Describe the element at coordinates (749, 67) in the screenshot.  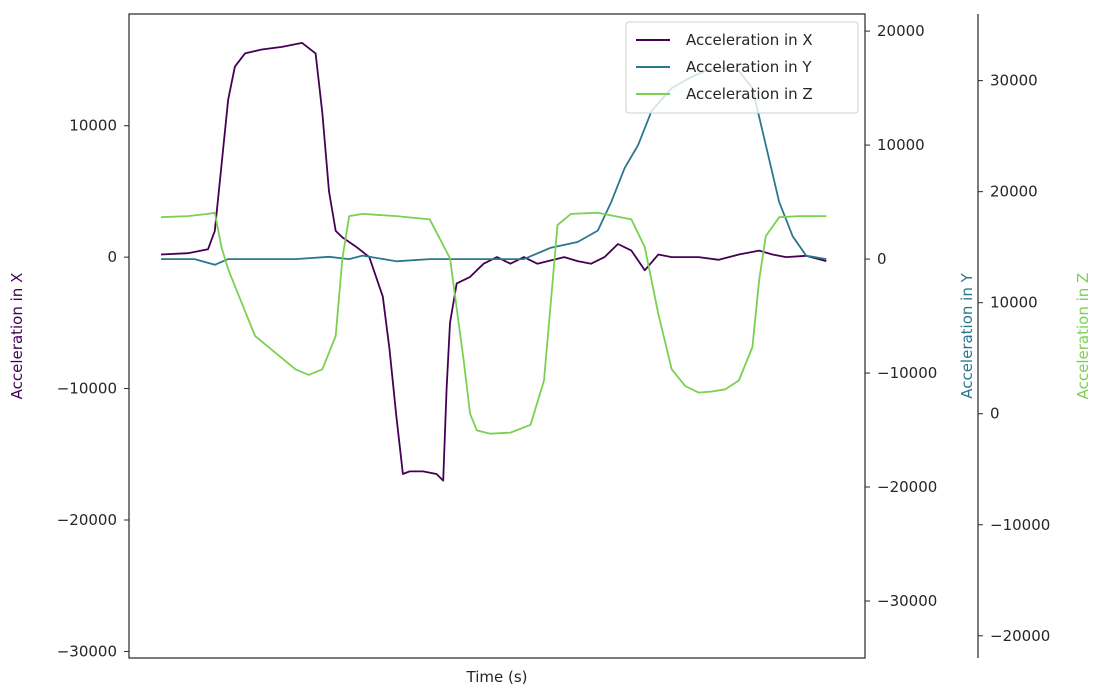
I see `legend-entry: Acceleration in Y` at that location.